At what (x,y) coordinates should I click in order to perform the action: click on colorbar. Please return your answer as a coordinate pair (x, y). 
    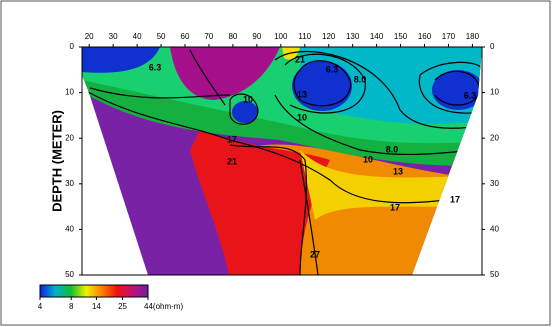
    Looking at the image, I should click on (94, 291).